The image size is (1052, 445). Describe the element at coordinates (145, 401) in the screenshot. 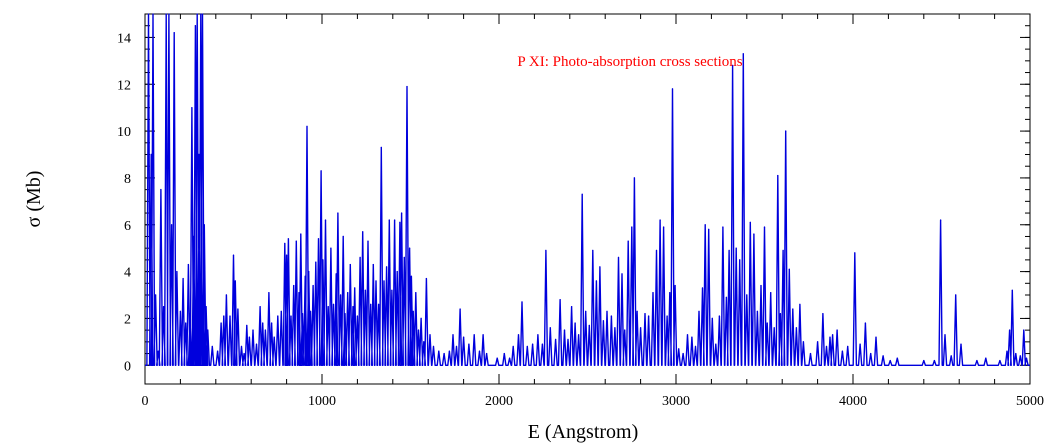

I see `x-tick-label: 0` at that location.